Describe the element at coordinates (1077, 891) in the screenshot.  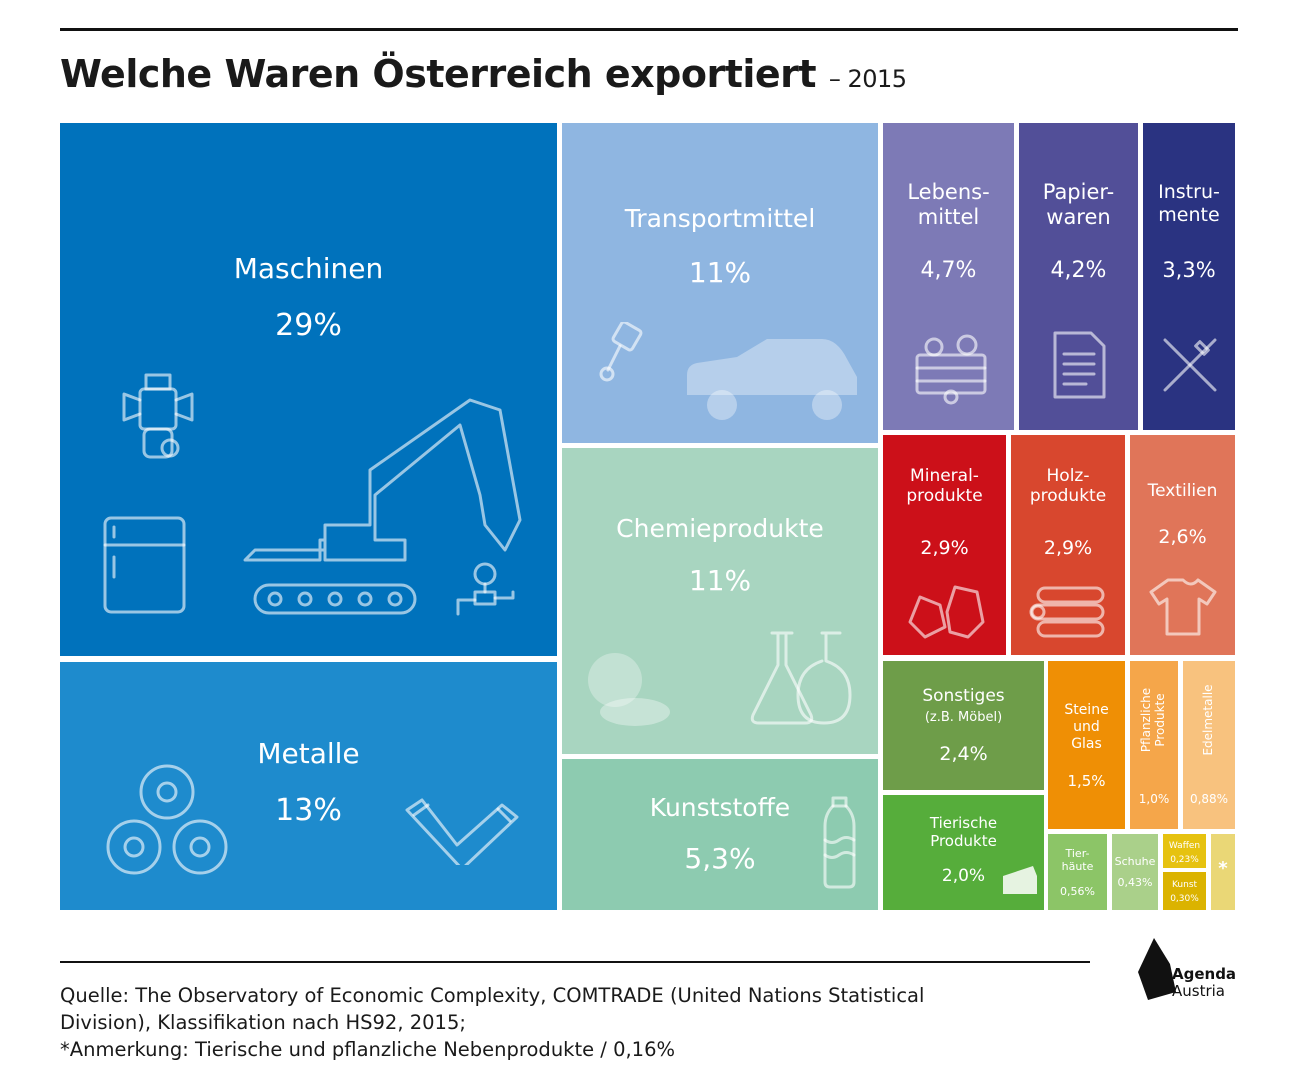
I see `tile-value: 0,56%` at that location.